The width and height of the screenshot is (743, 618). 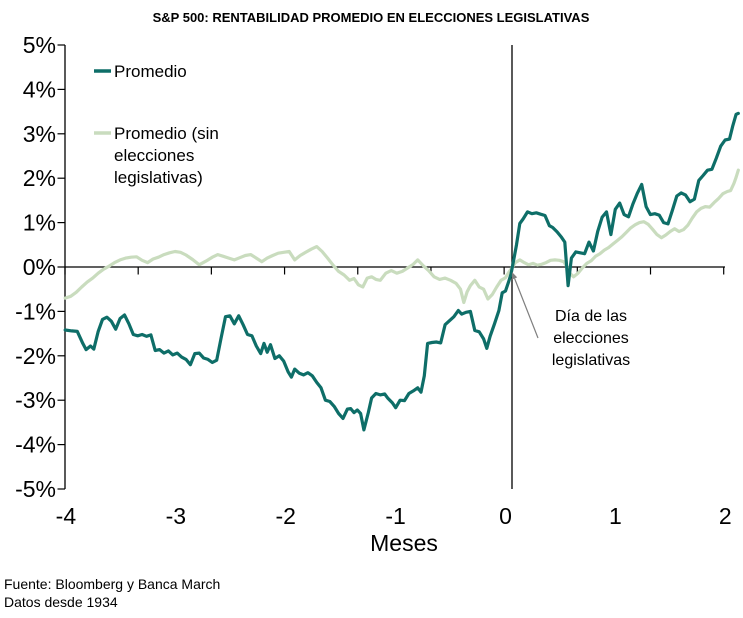 I want to click on y-tick-label: 3%, so click(x=39, y=134).